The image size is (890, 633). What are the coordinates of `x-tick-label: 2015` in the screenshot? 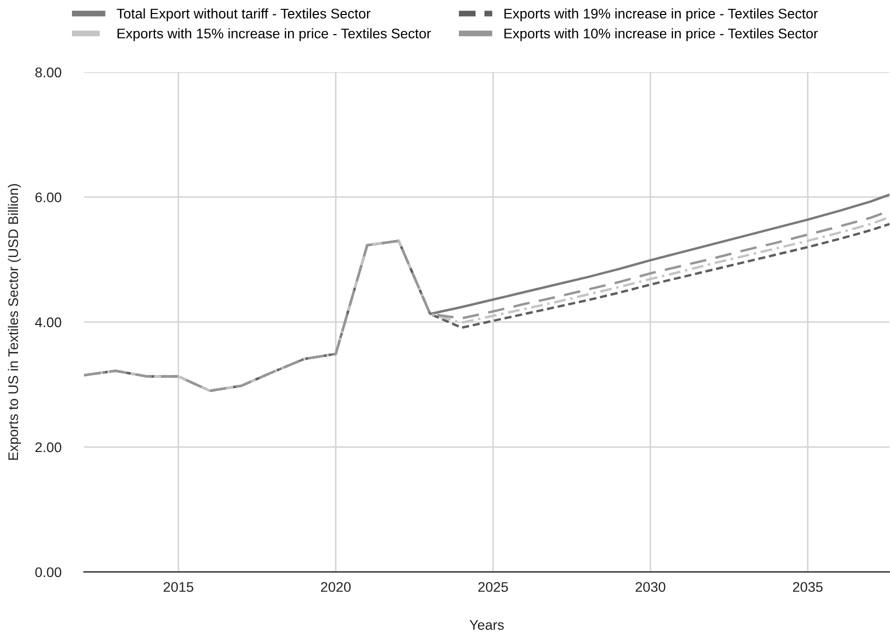 It's located at (179, 587).